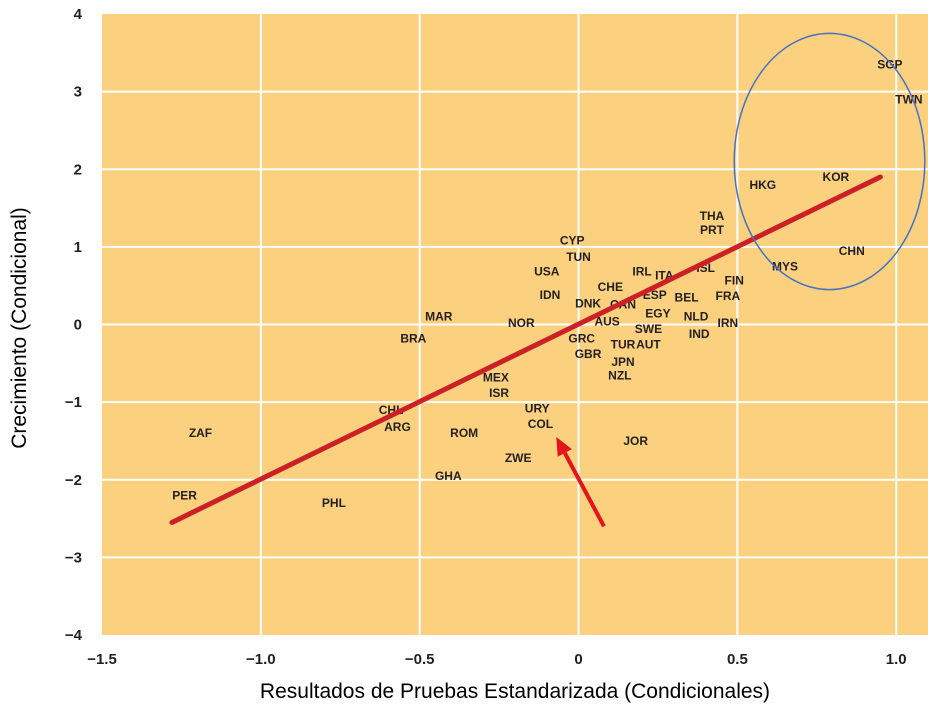 The width and height of the screenshot is (928, 708). Describe the element at coordinates (78, 325) in the screenshot. I see `y-tick-label: 0` at that location.